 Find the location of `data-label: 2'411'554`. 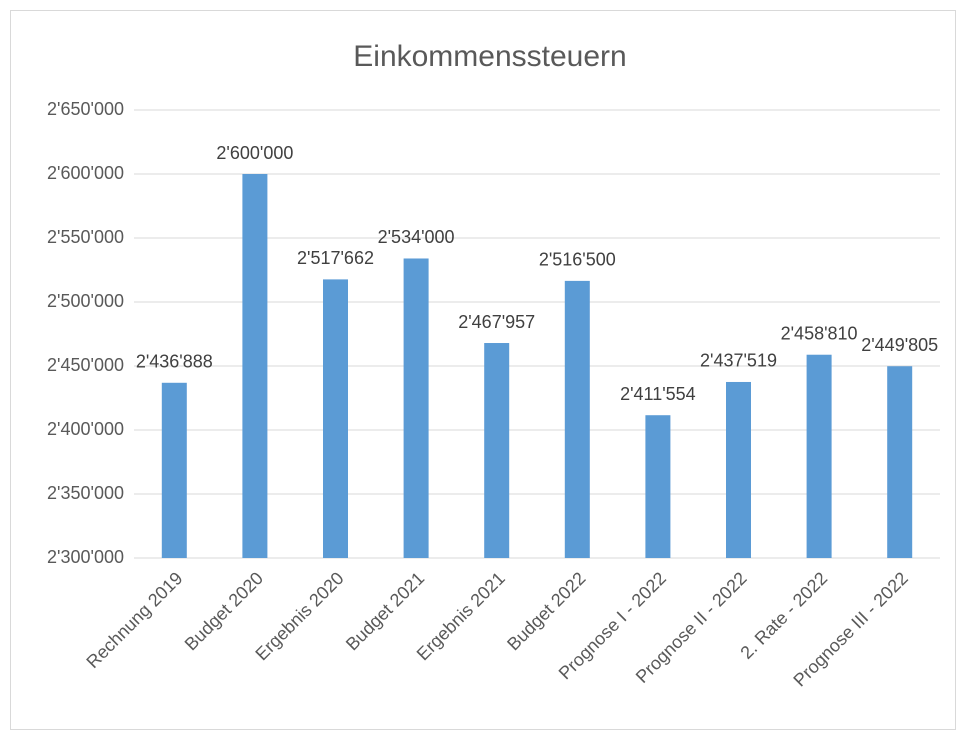

data-label: 2'411'554 is located at coordinates (658, 394).